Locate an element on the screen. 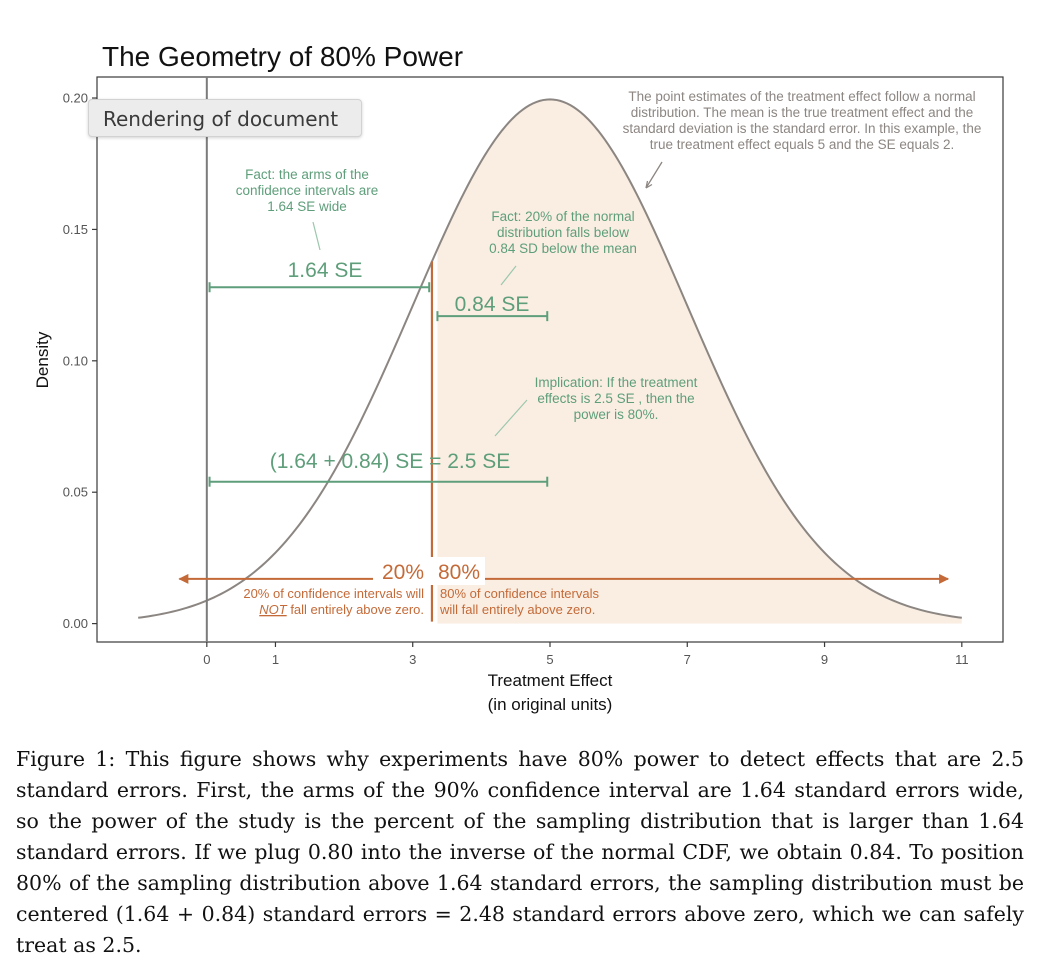  y-tick-label-1: 0.05 is located at coordinates (75, 492).